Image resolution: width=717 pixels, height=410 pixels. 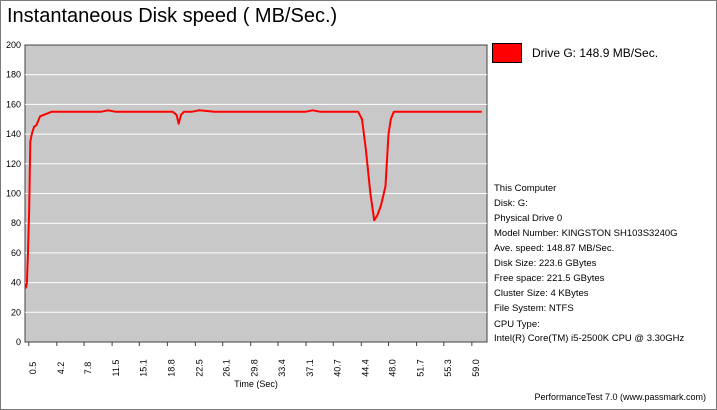 What do you see at coordinates (143, 368) in the screenshot?
I see `x-tick-label: 15.1` at bounding box center [143, 368].